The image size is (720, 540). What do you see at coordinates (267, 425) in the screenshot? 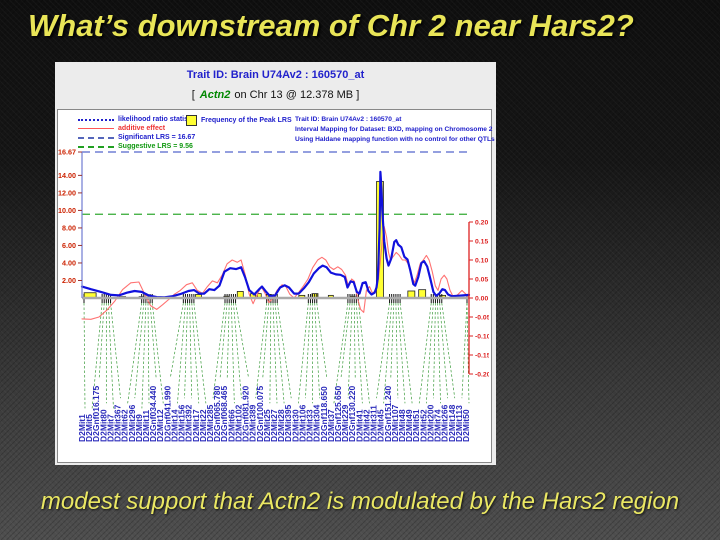
I see `svg-text: D2Mit25` at bounding box center [267, 425].